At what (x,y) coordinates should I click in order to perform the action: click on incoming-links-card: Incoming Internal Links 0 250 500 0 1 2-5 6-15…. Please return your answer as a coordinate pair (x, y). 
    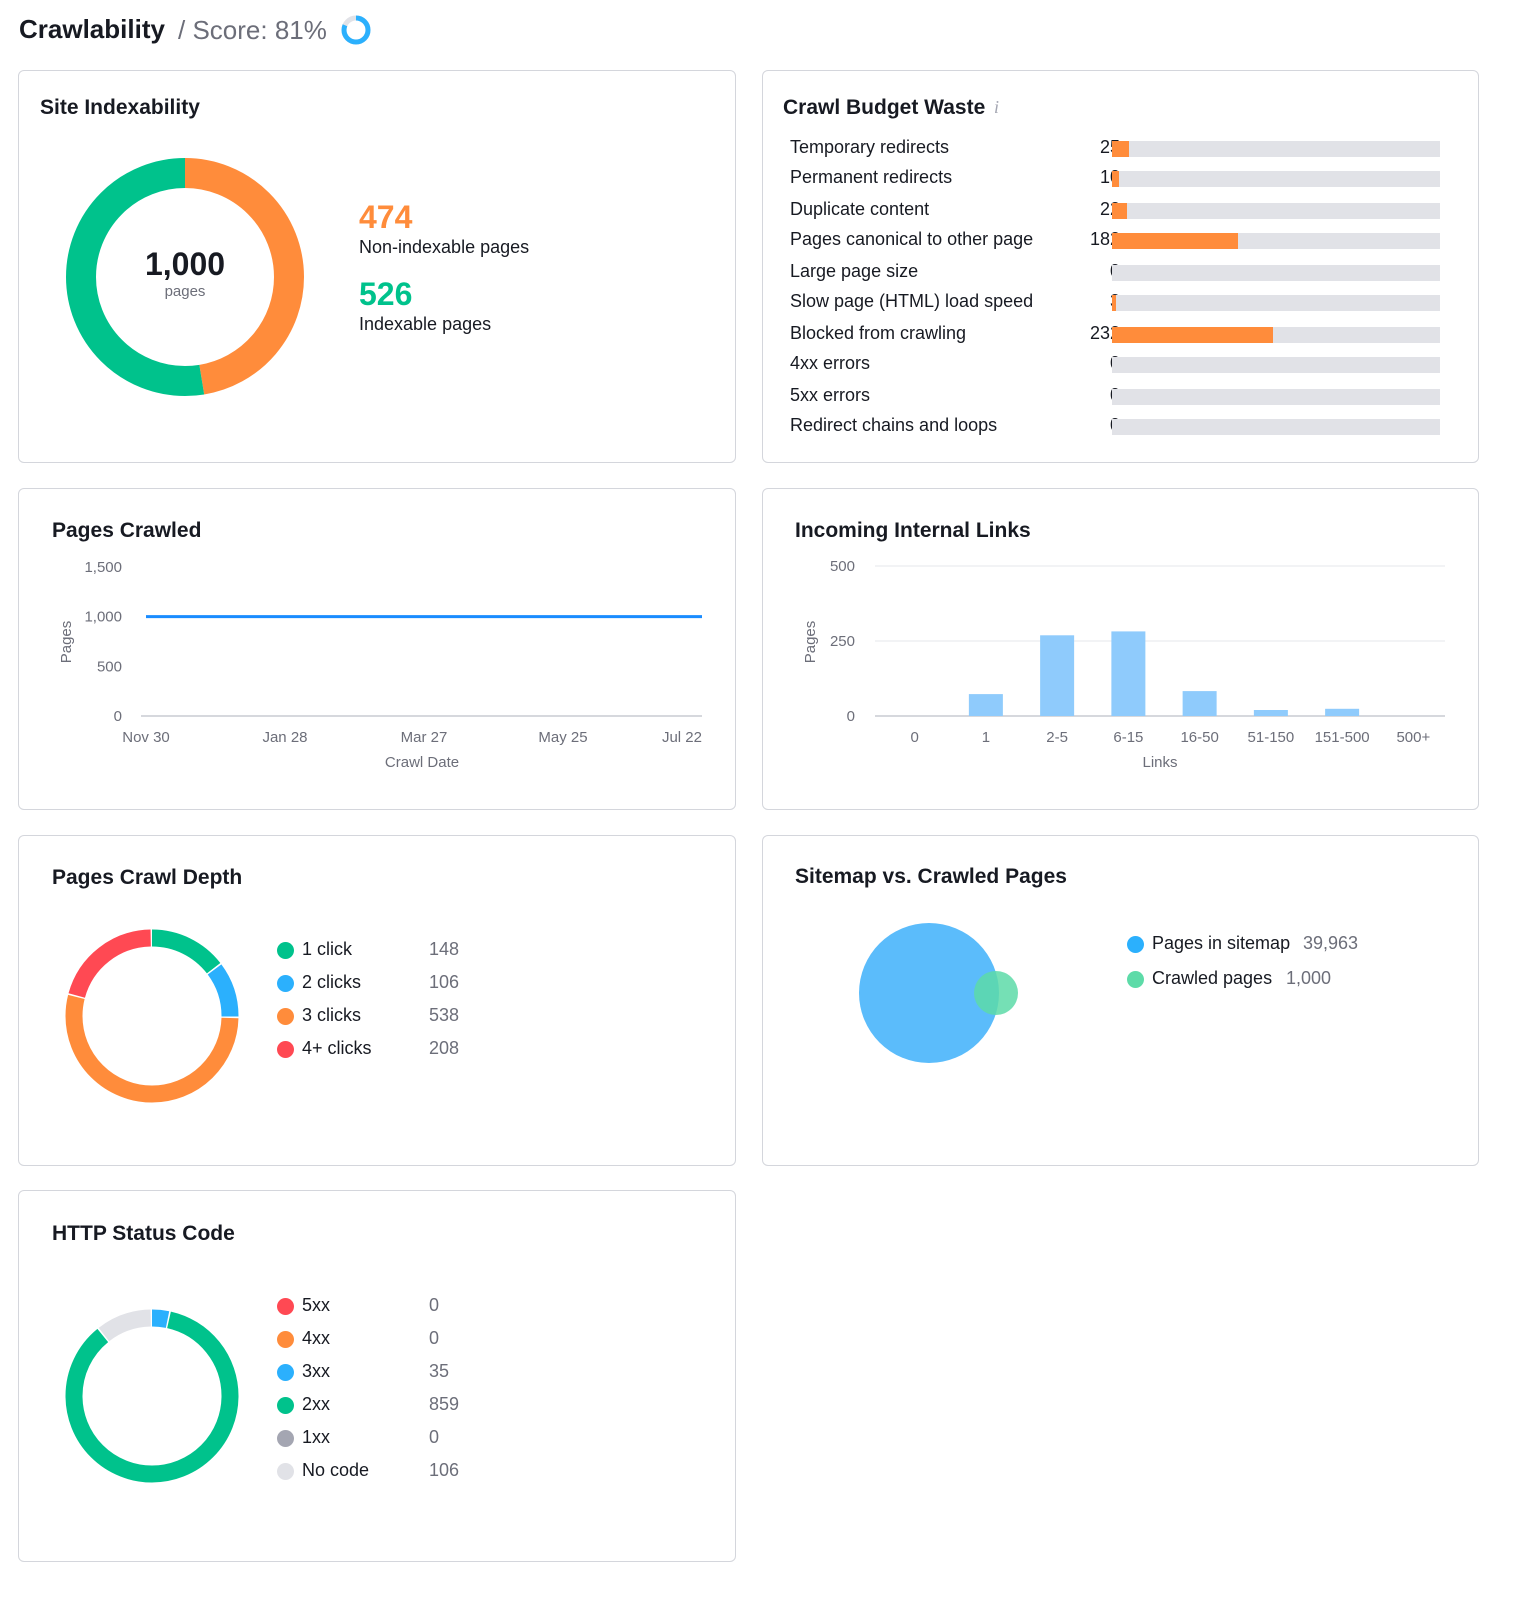
    Looking at the image, I should click on (1120, 649).